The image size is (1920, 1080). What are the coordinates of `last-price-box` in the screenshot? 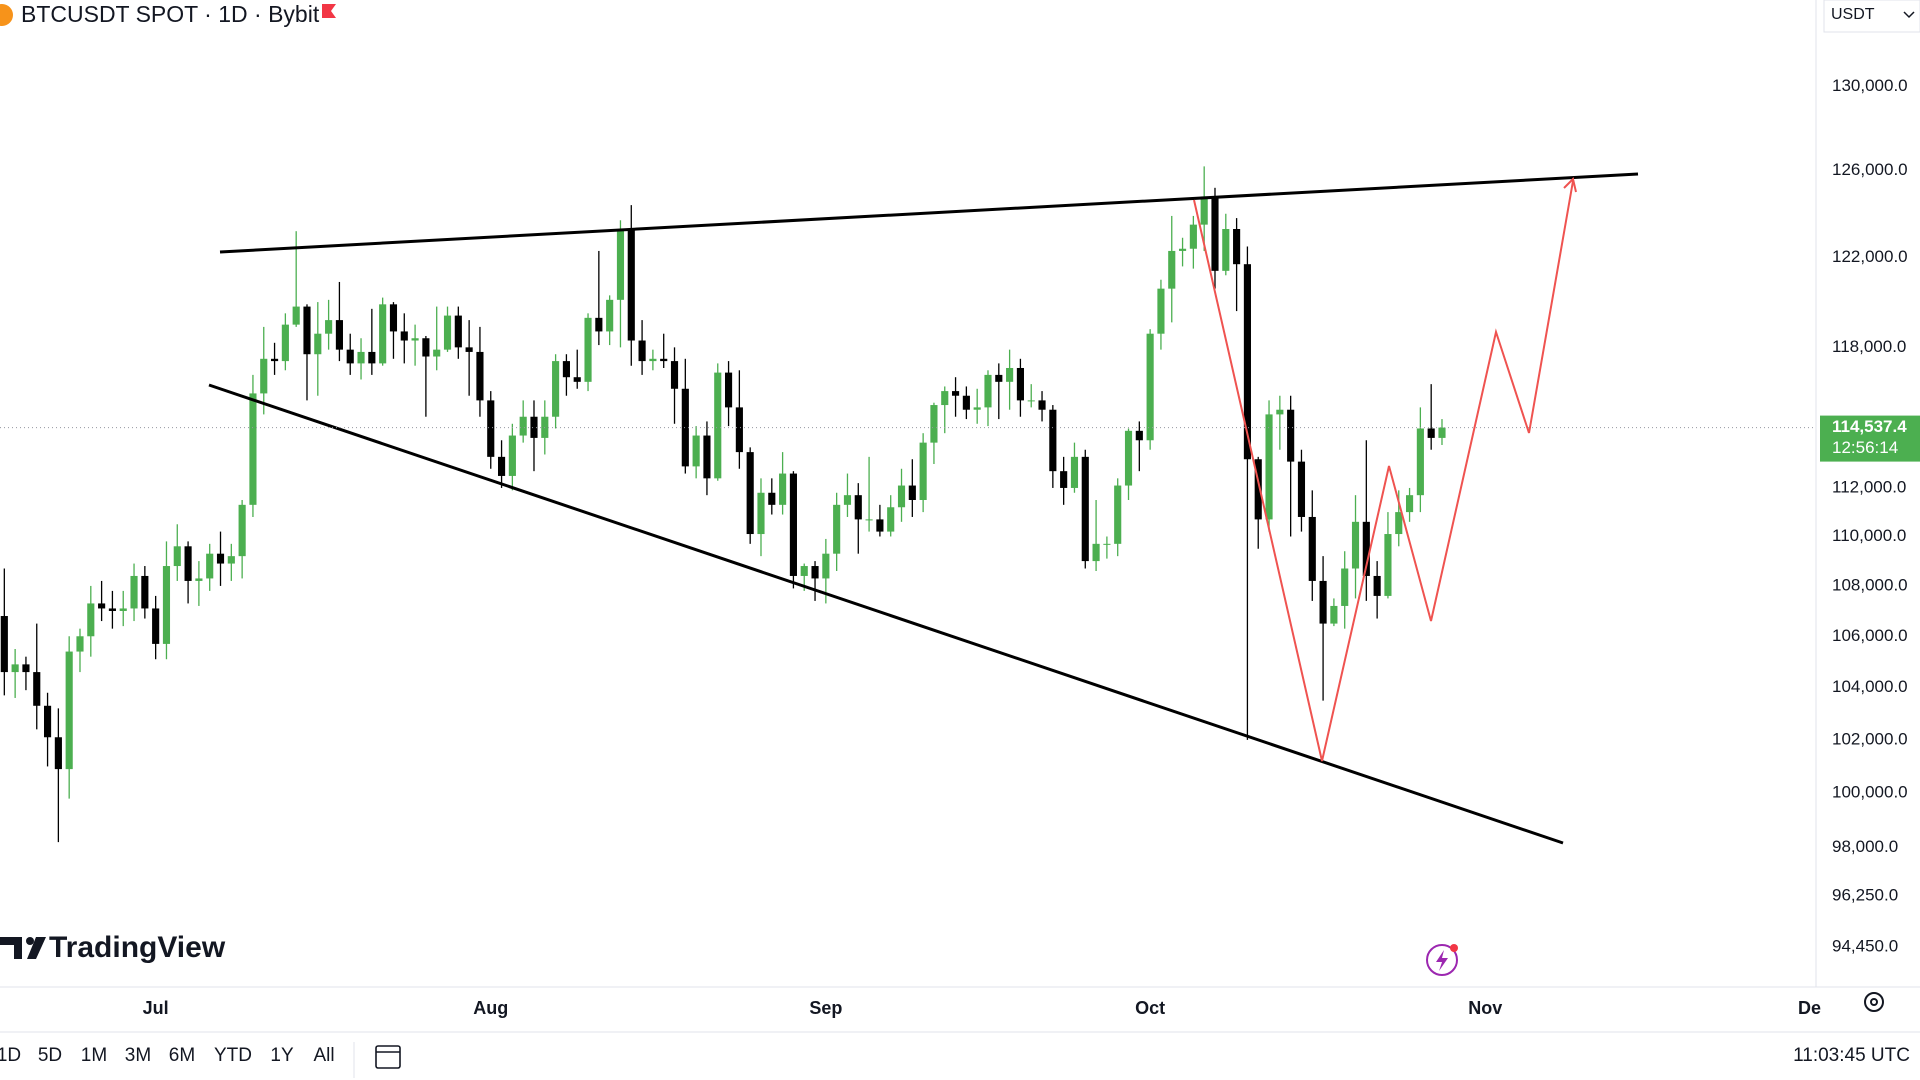 It's located at (1870, 438).